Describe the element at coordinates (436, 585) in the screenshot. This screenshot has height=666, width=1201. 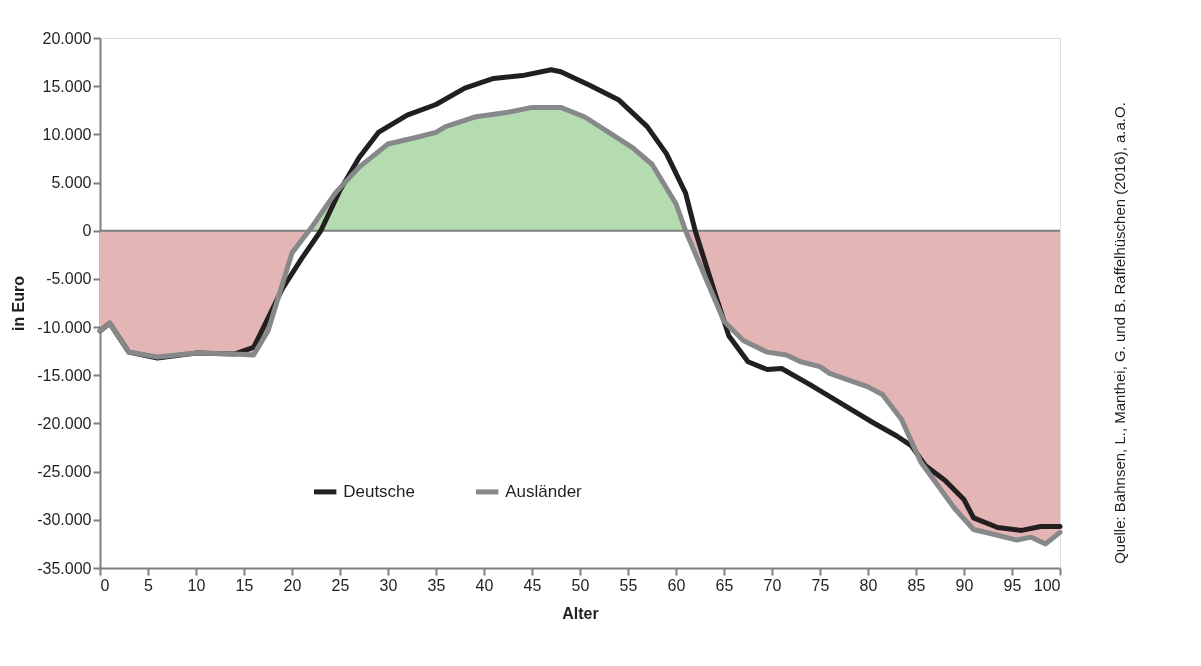
I see `x-tick-label: 35` at that location.